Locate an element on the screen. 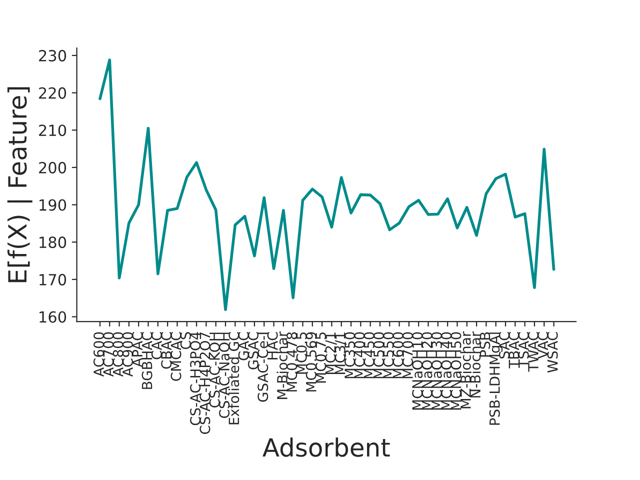  x-tick-label: CS-AC-H3PO4 is located at coordinates (195, 379).